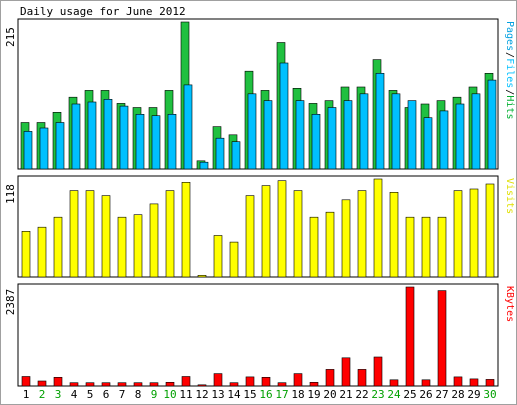 Image resolution: width=517 pixels, height=405 pixels. What do you see at coordinates (234, 394) in the screenshot?
I see `day-label-14: 14` at bounding box center [234, 394].